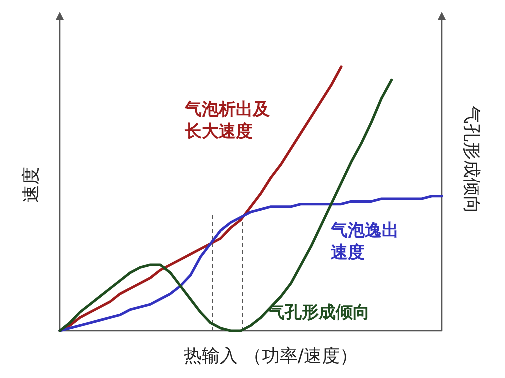 The image size is (505, 378). What do you see at coordinates (471, 160) in the screenshot?
I see `y2-axis-title: 气孔形成倾向` at bounding box center [471, 160].